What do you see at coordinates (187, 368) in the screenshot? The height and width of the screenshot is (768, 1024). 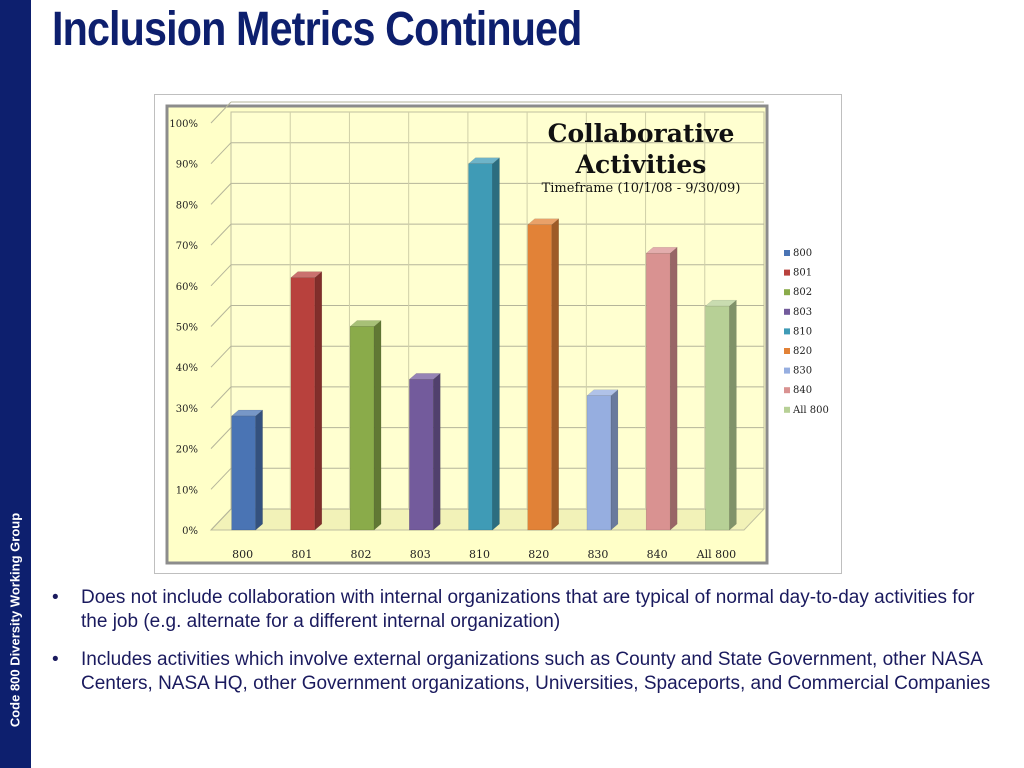 I see `y-tick-label: 40%` at bounding box center [187, 368].